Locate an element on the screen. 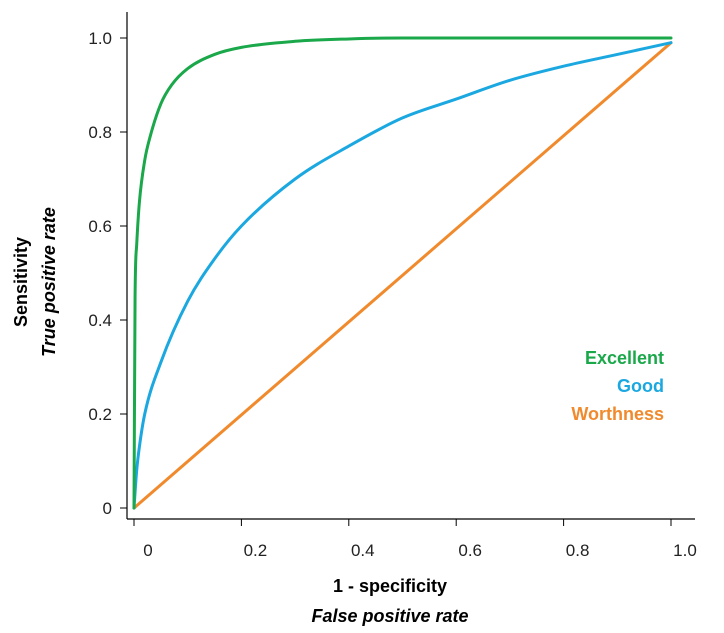 The image size is (724, 633). legend-entry-good: Good is located at coordinates (640, 386).